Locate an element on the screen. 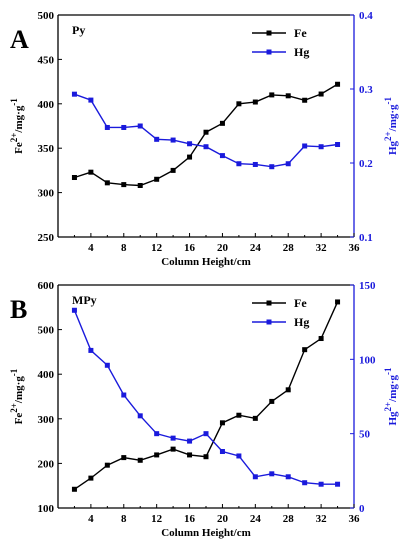 This screenshot has width=409, height=550. x-tick-label: 36 is located at coordinates (355, 248).